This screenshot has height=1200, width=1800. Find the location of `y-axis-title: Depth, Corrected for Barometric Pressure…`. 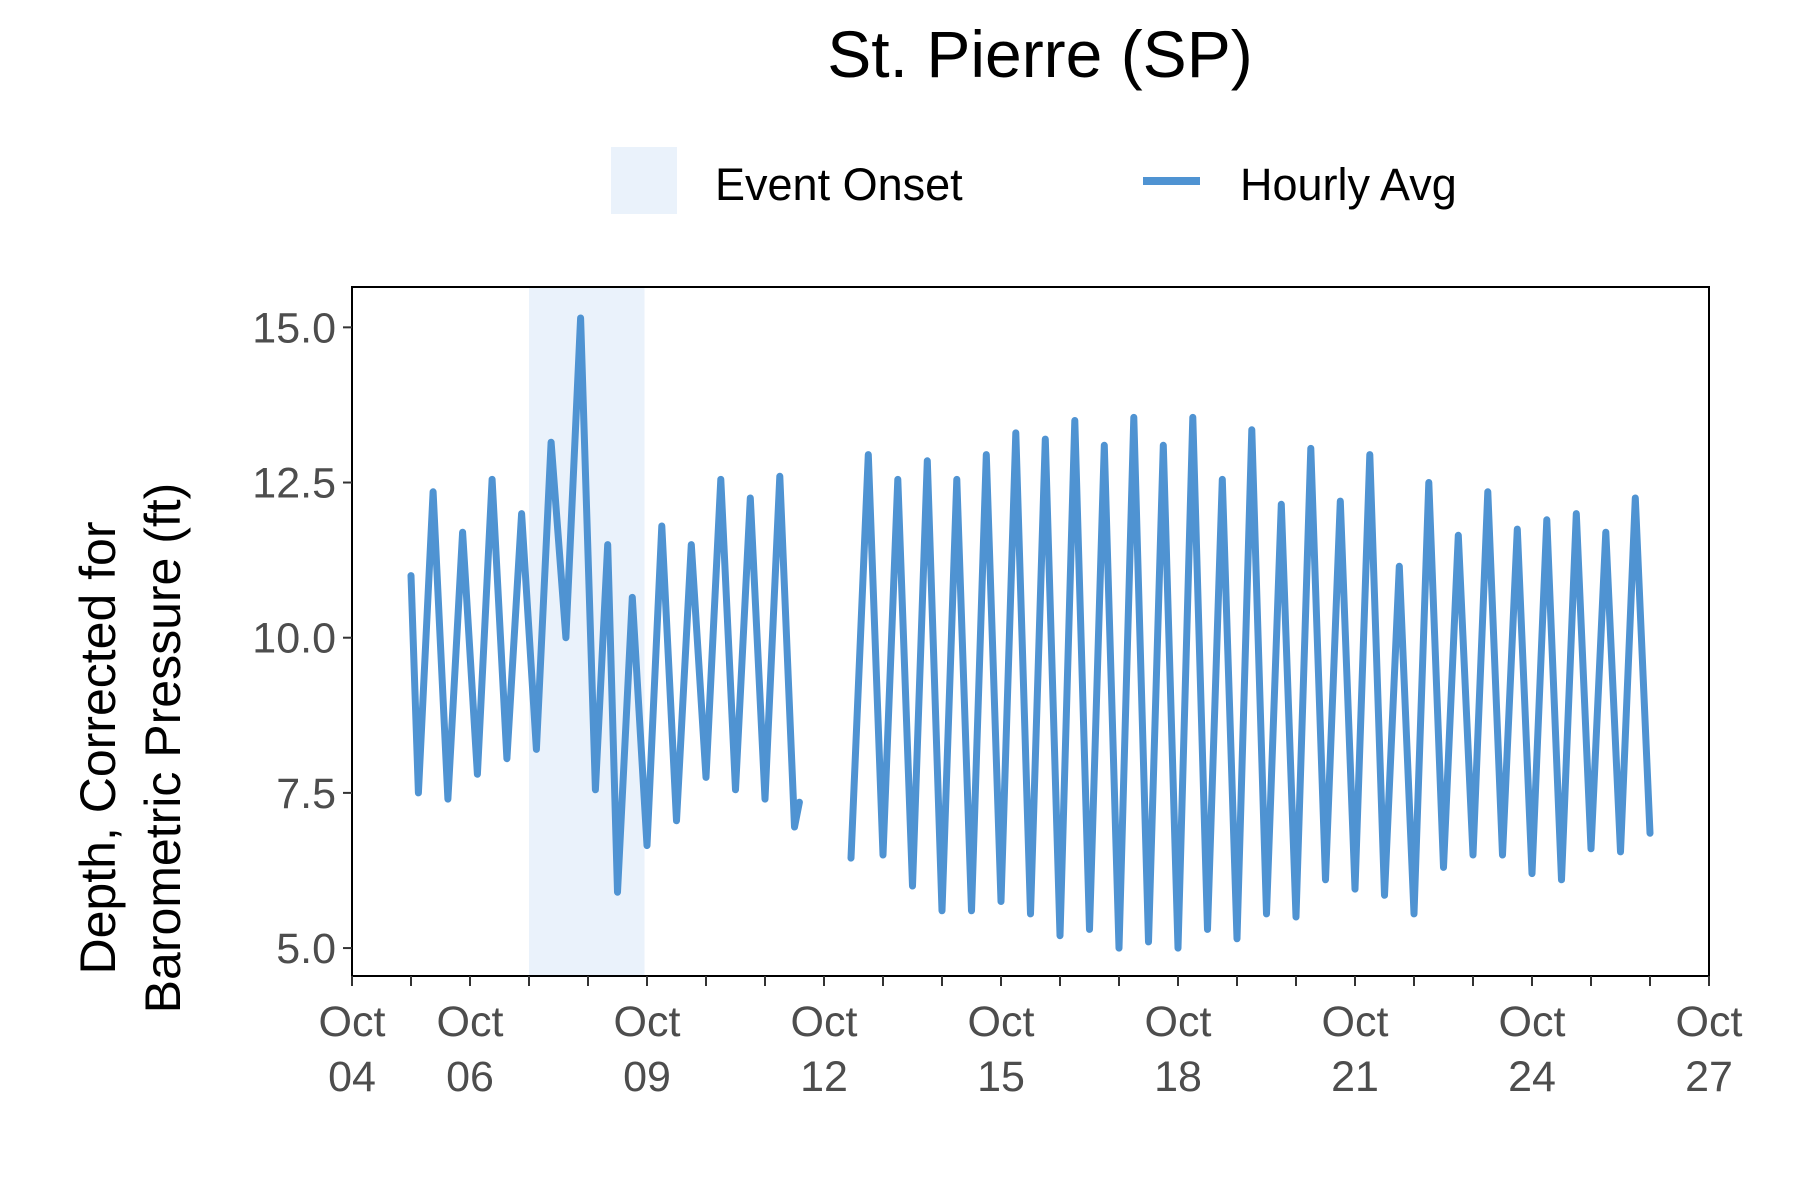

y-axis-title: Depth, Corrected for Barometric Pressure… is located at coordinates (130, 748).